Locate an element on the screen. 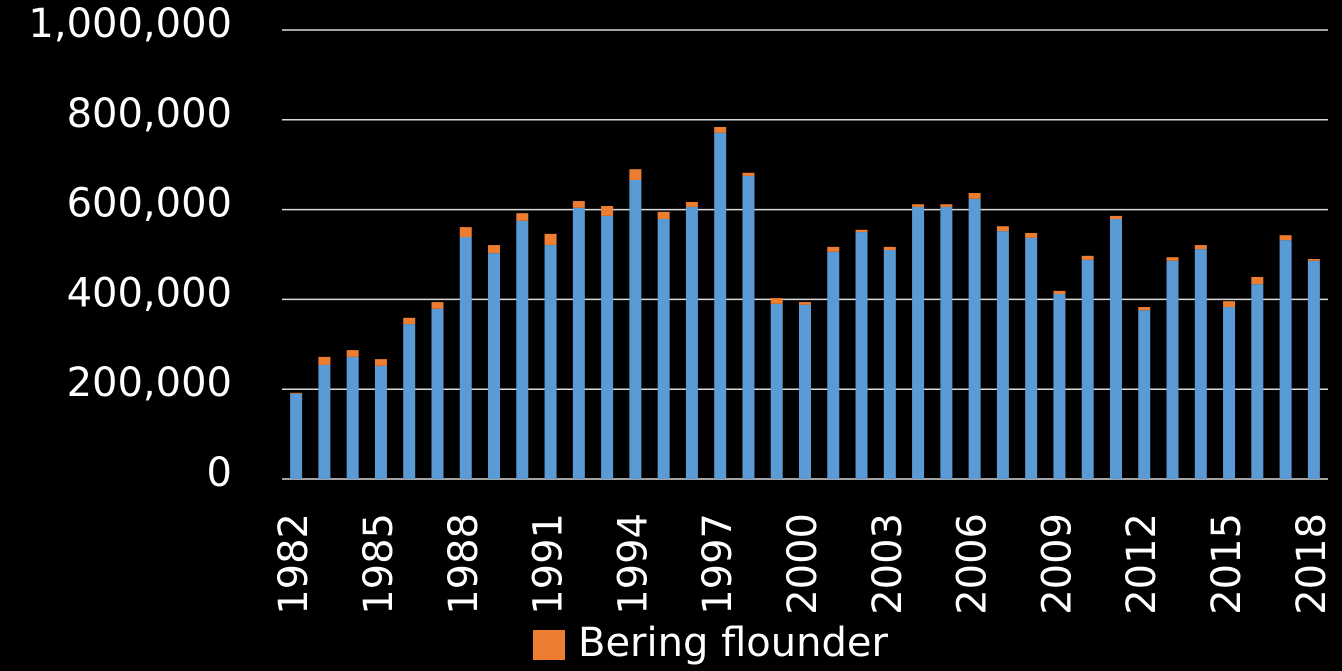 The width and height of the screenshot is (1342, 671). legend-swatch is located at coordinates (549, 645).